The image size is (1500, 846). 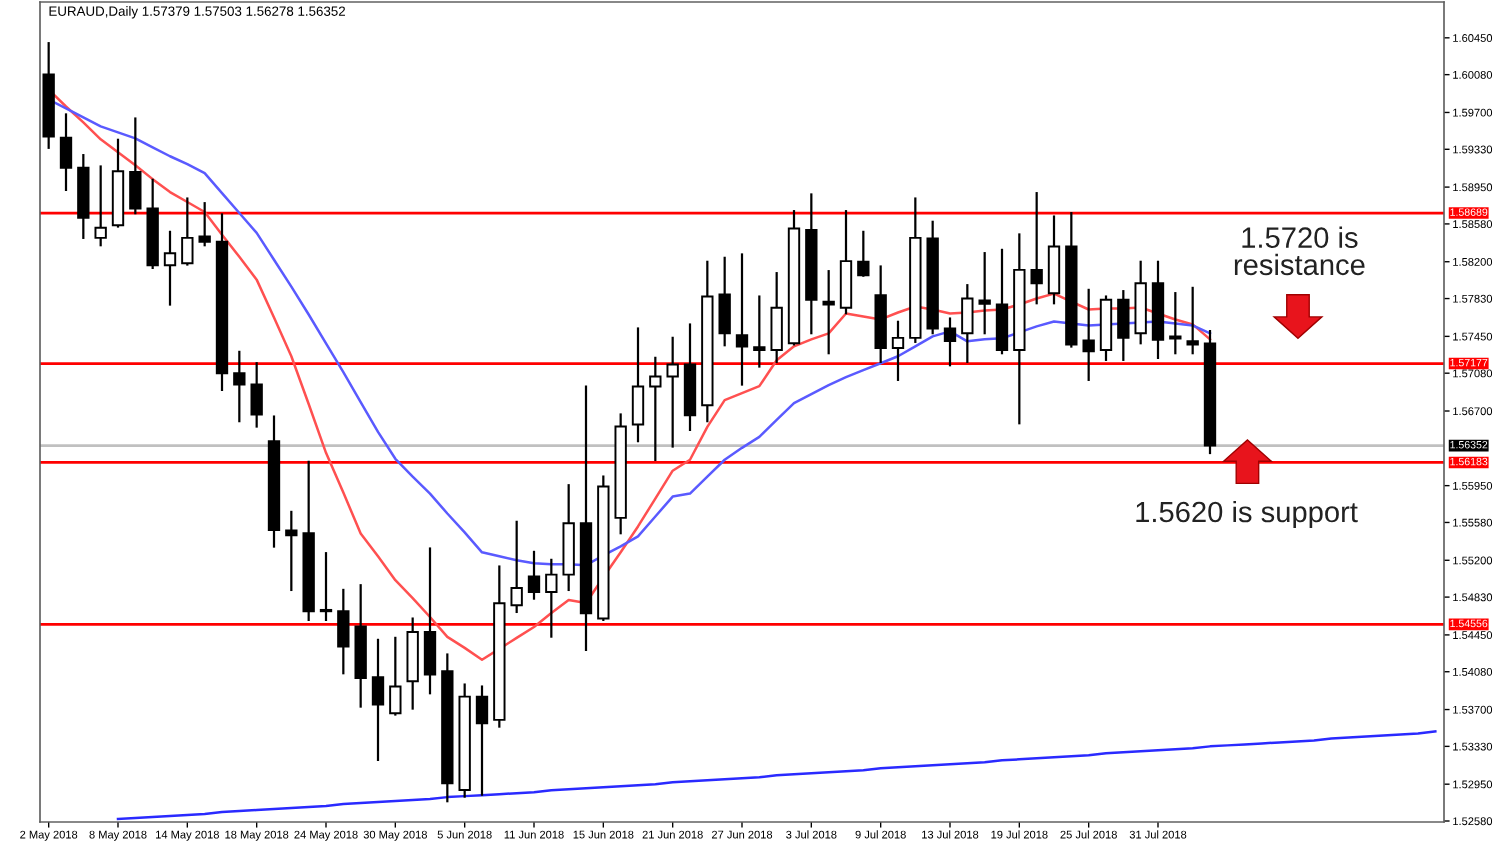 I want to click on line-series, so click(x=776, y=775).